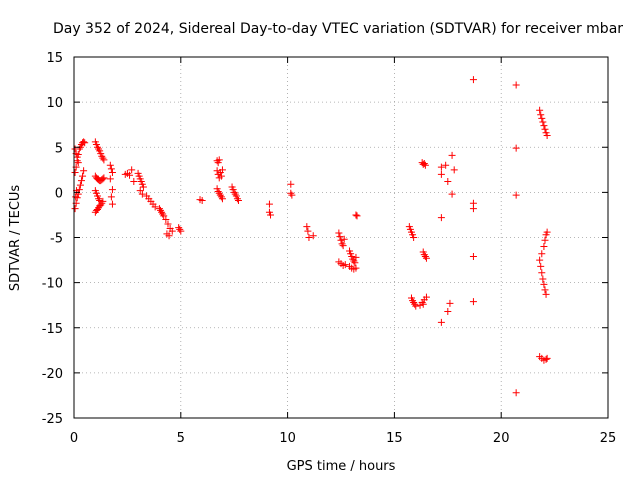 This screenshot has width=640, height=480. Describe the element at coordinates (394, 438) in the screenshot. I see `x-tick-label: 15` at that location.